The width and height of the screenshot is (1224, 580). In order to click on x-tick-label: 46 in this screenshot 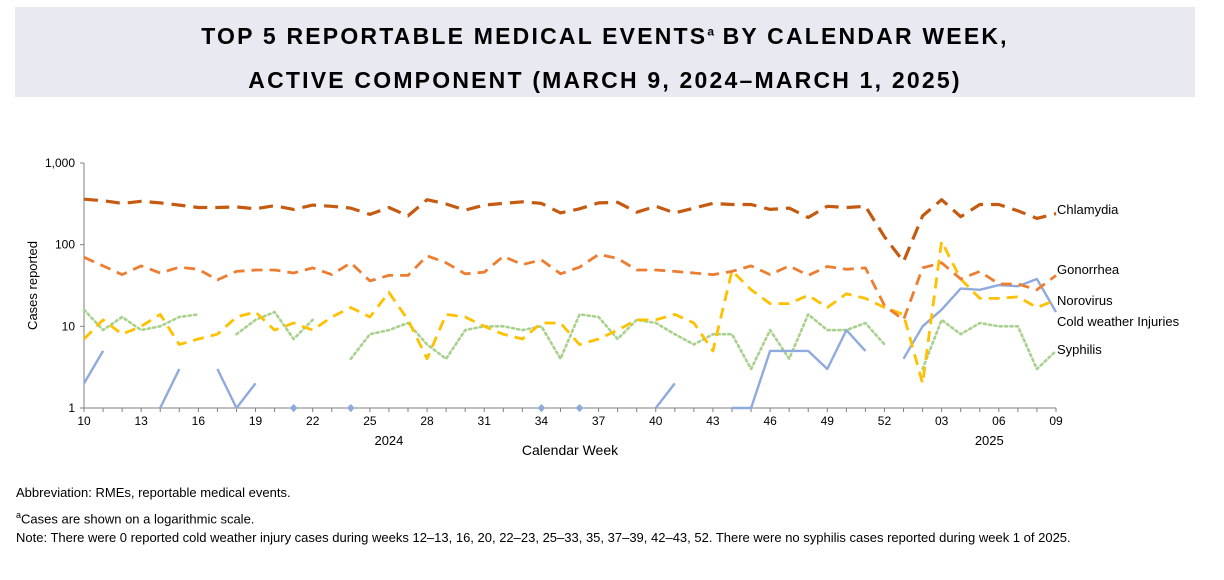, I will do `click(770, 421)`.